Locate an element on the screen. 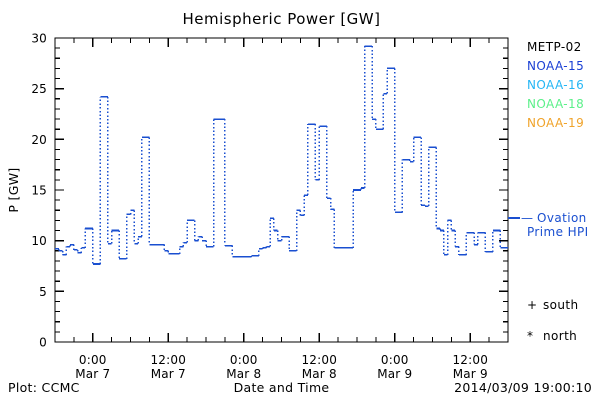 This screenshot has width=600, height=400. legend-marker-north-icon: * is located at coordinates (530, 336).